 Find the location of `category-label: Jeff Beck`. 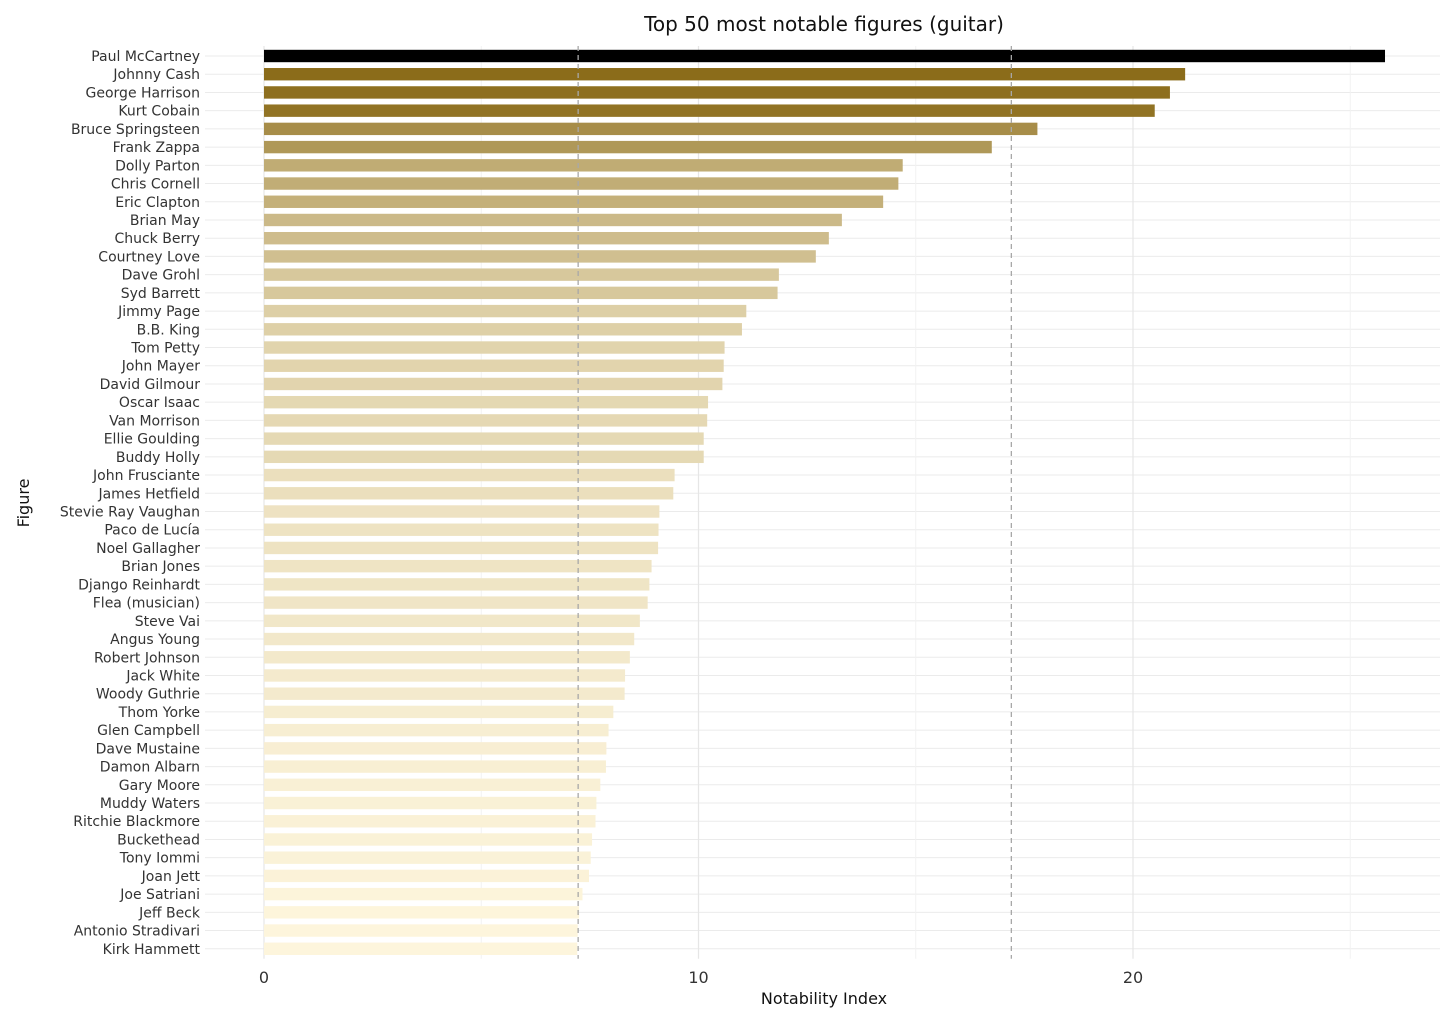

category-label: Jeff Beck is located at coordinates (169, 913).